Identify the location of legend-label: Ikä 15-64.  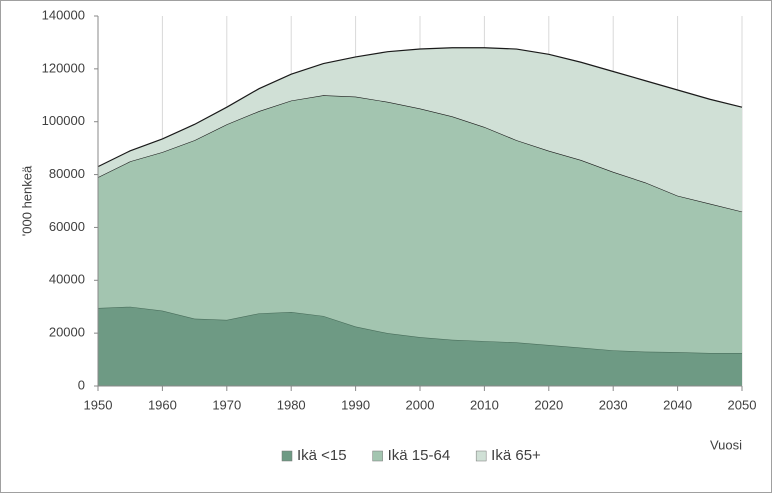
(419, 455).